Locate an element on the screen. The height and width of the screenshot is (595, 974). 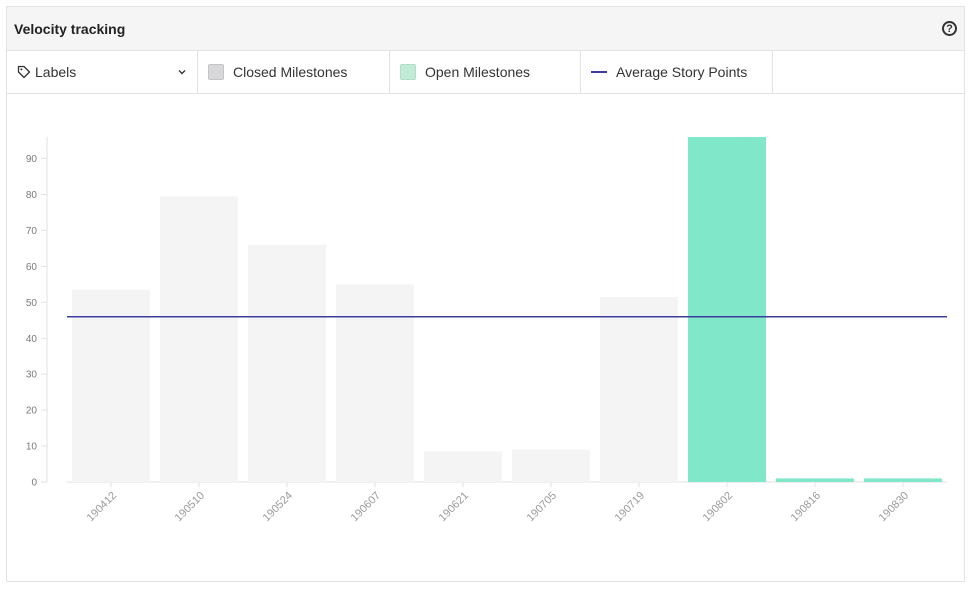
x-tick-label: 190816 is located at coordinates (806, 507).